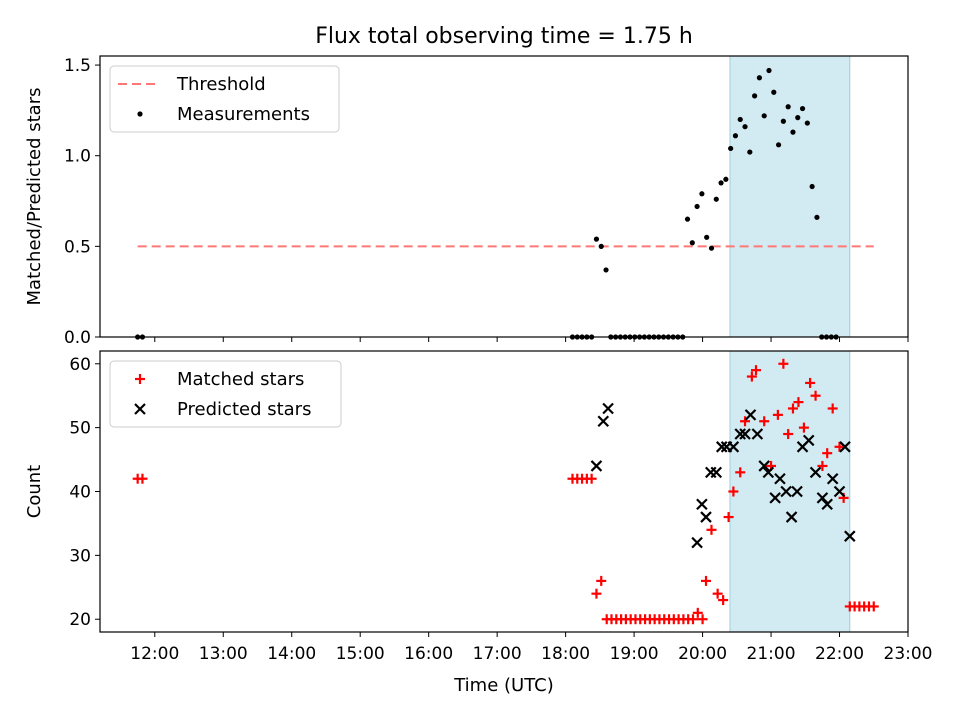 The width and height of the screenshot is (960, 720). I want to click on x-tick-label: 21:00, so click(771, 654).